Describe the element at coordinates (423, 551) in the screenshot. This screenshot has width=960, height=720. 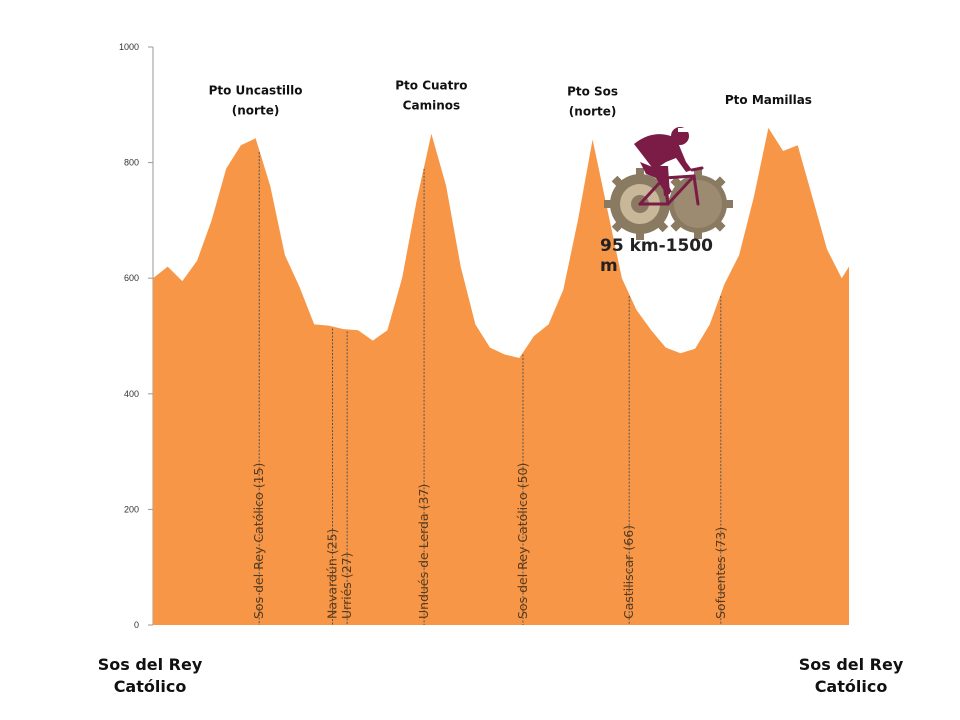
I see `waypoint-label: Undués de Lerda (37)` at that location.